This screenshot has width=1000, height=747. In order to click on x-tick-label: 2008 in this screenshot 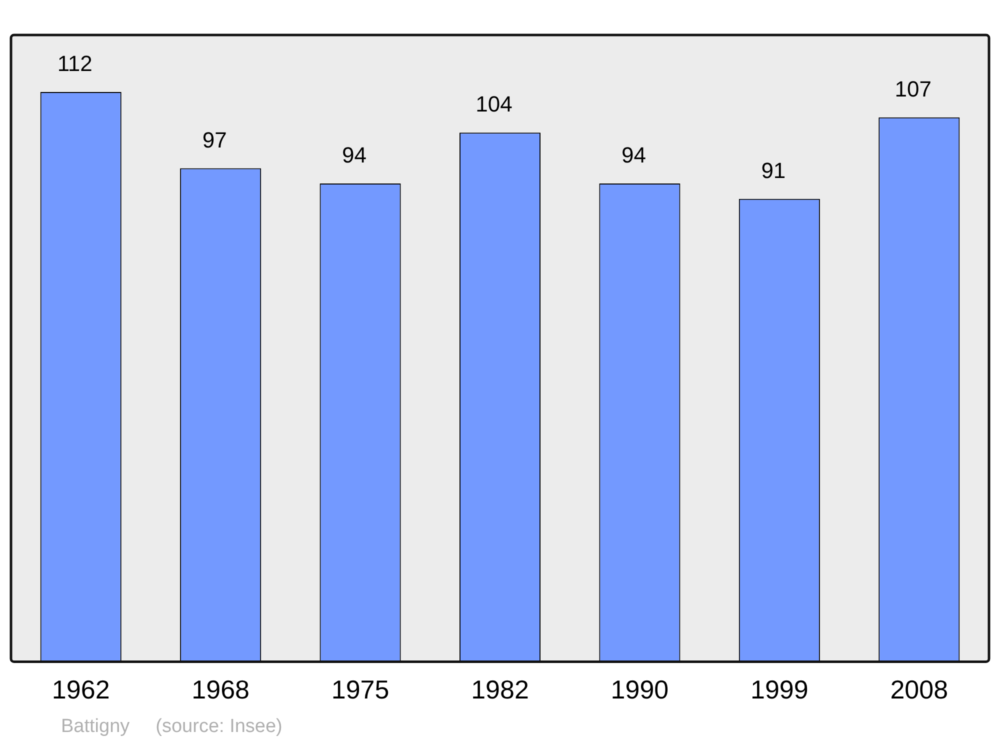, I will do `click(919, 689)`.